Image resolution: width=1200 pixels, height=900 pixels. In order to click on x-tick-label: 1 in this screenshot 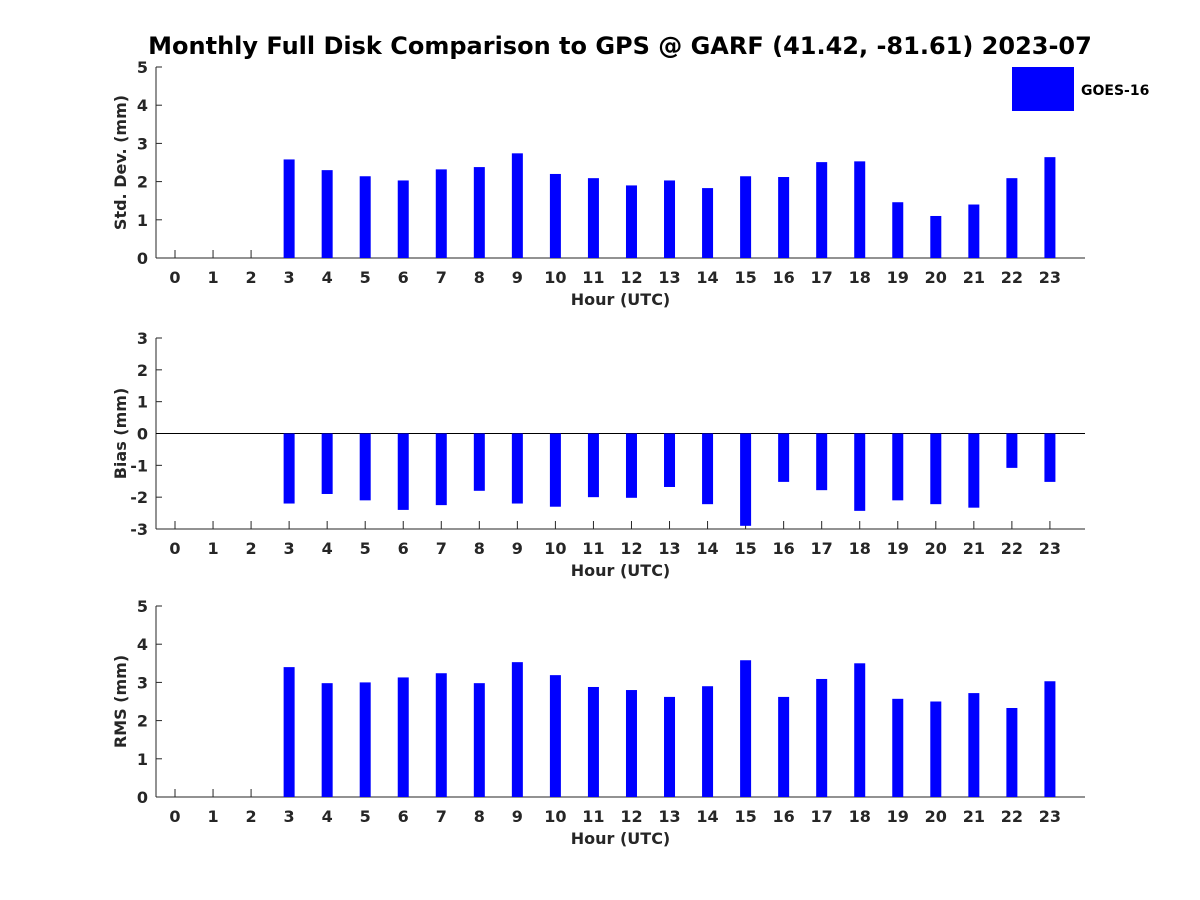, I will do `click(212, 548)`.